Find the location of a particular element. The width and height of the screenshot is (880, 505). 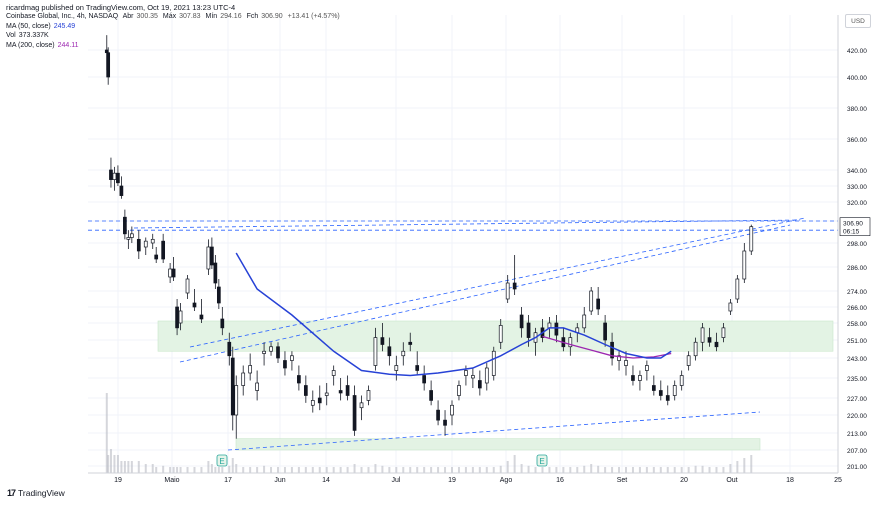

time-tick-label: 19 is located at coordinates (452, 480).